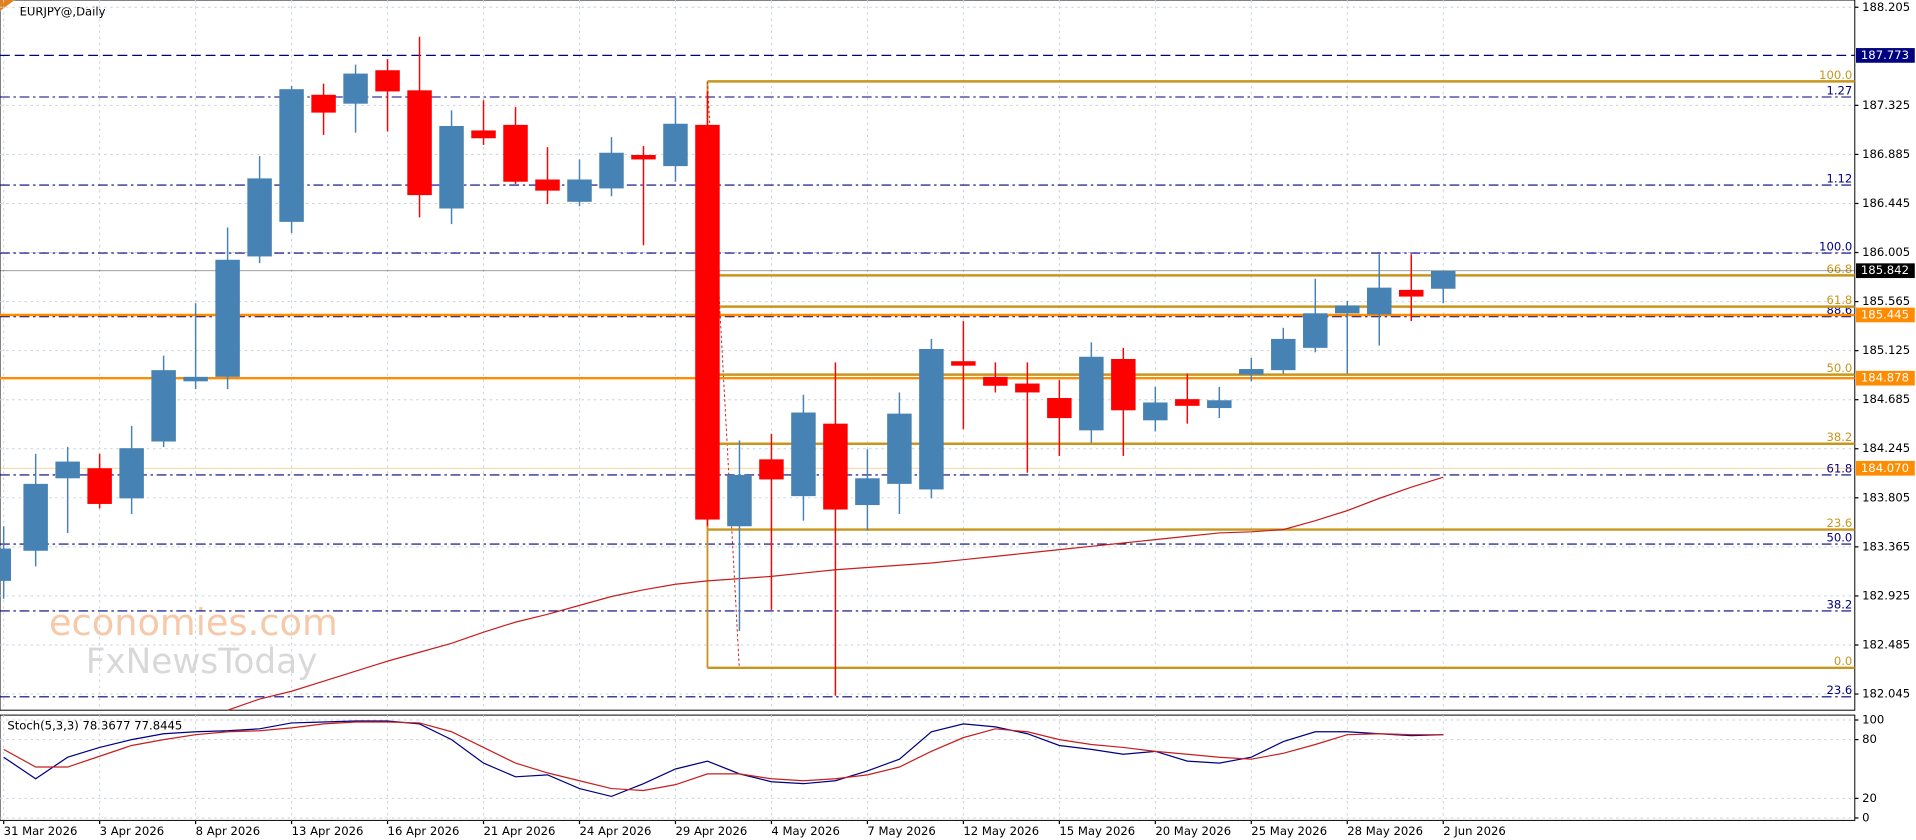 This screenshot has width=1916, height=840. What do you see at coordinates (1886, 105) in the screenshot?
I see `y-tick-label: 187.325` at bounding box center [1886, 105].